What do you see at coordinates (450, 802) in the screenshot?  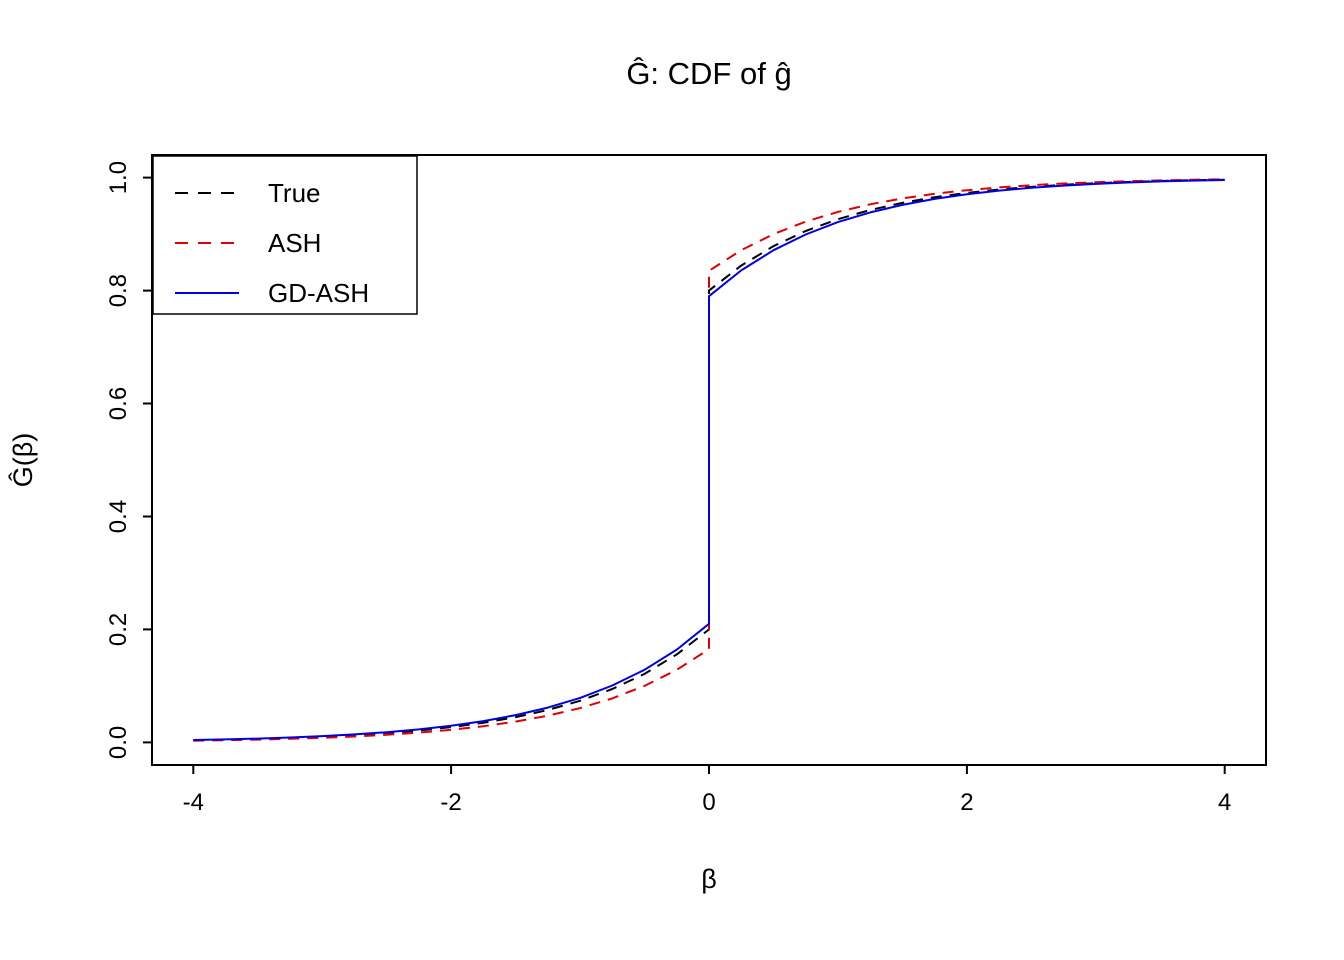 I see `x-tick-label: -2` at bounding box center [450, 802].